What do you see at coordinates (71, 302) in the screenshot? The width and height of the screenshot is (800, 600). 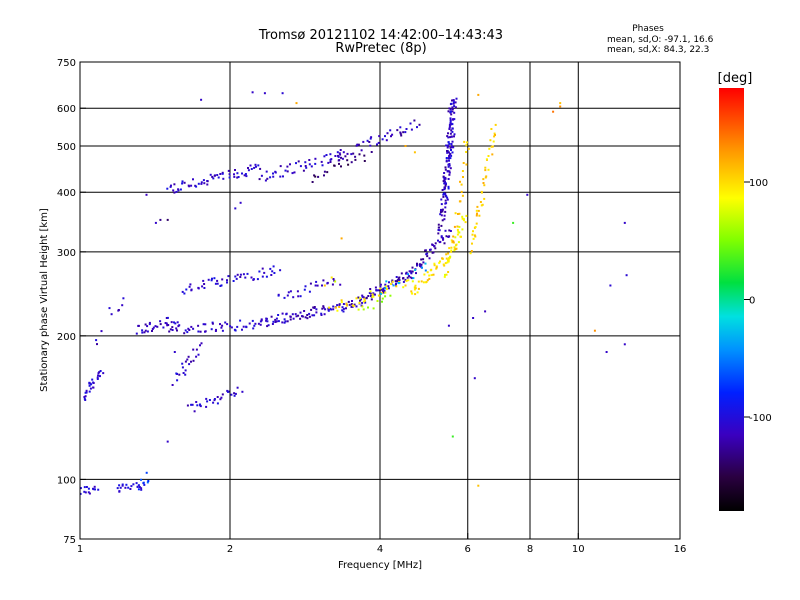 I see `y-axis-ticks: 75 100 200 300 400 500 600 750` at bounding box center [71, 302].